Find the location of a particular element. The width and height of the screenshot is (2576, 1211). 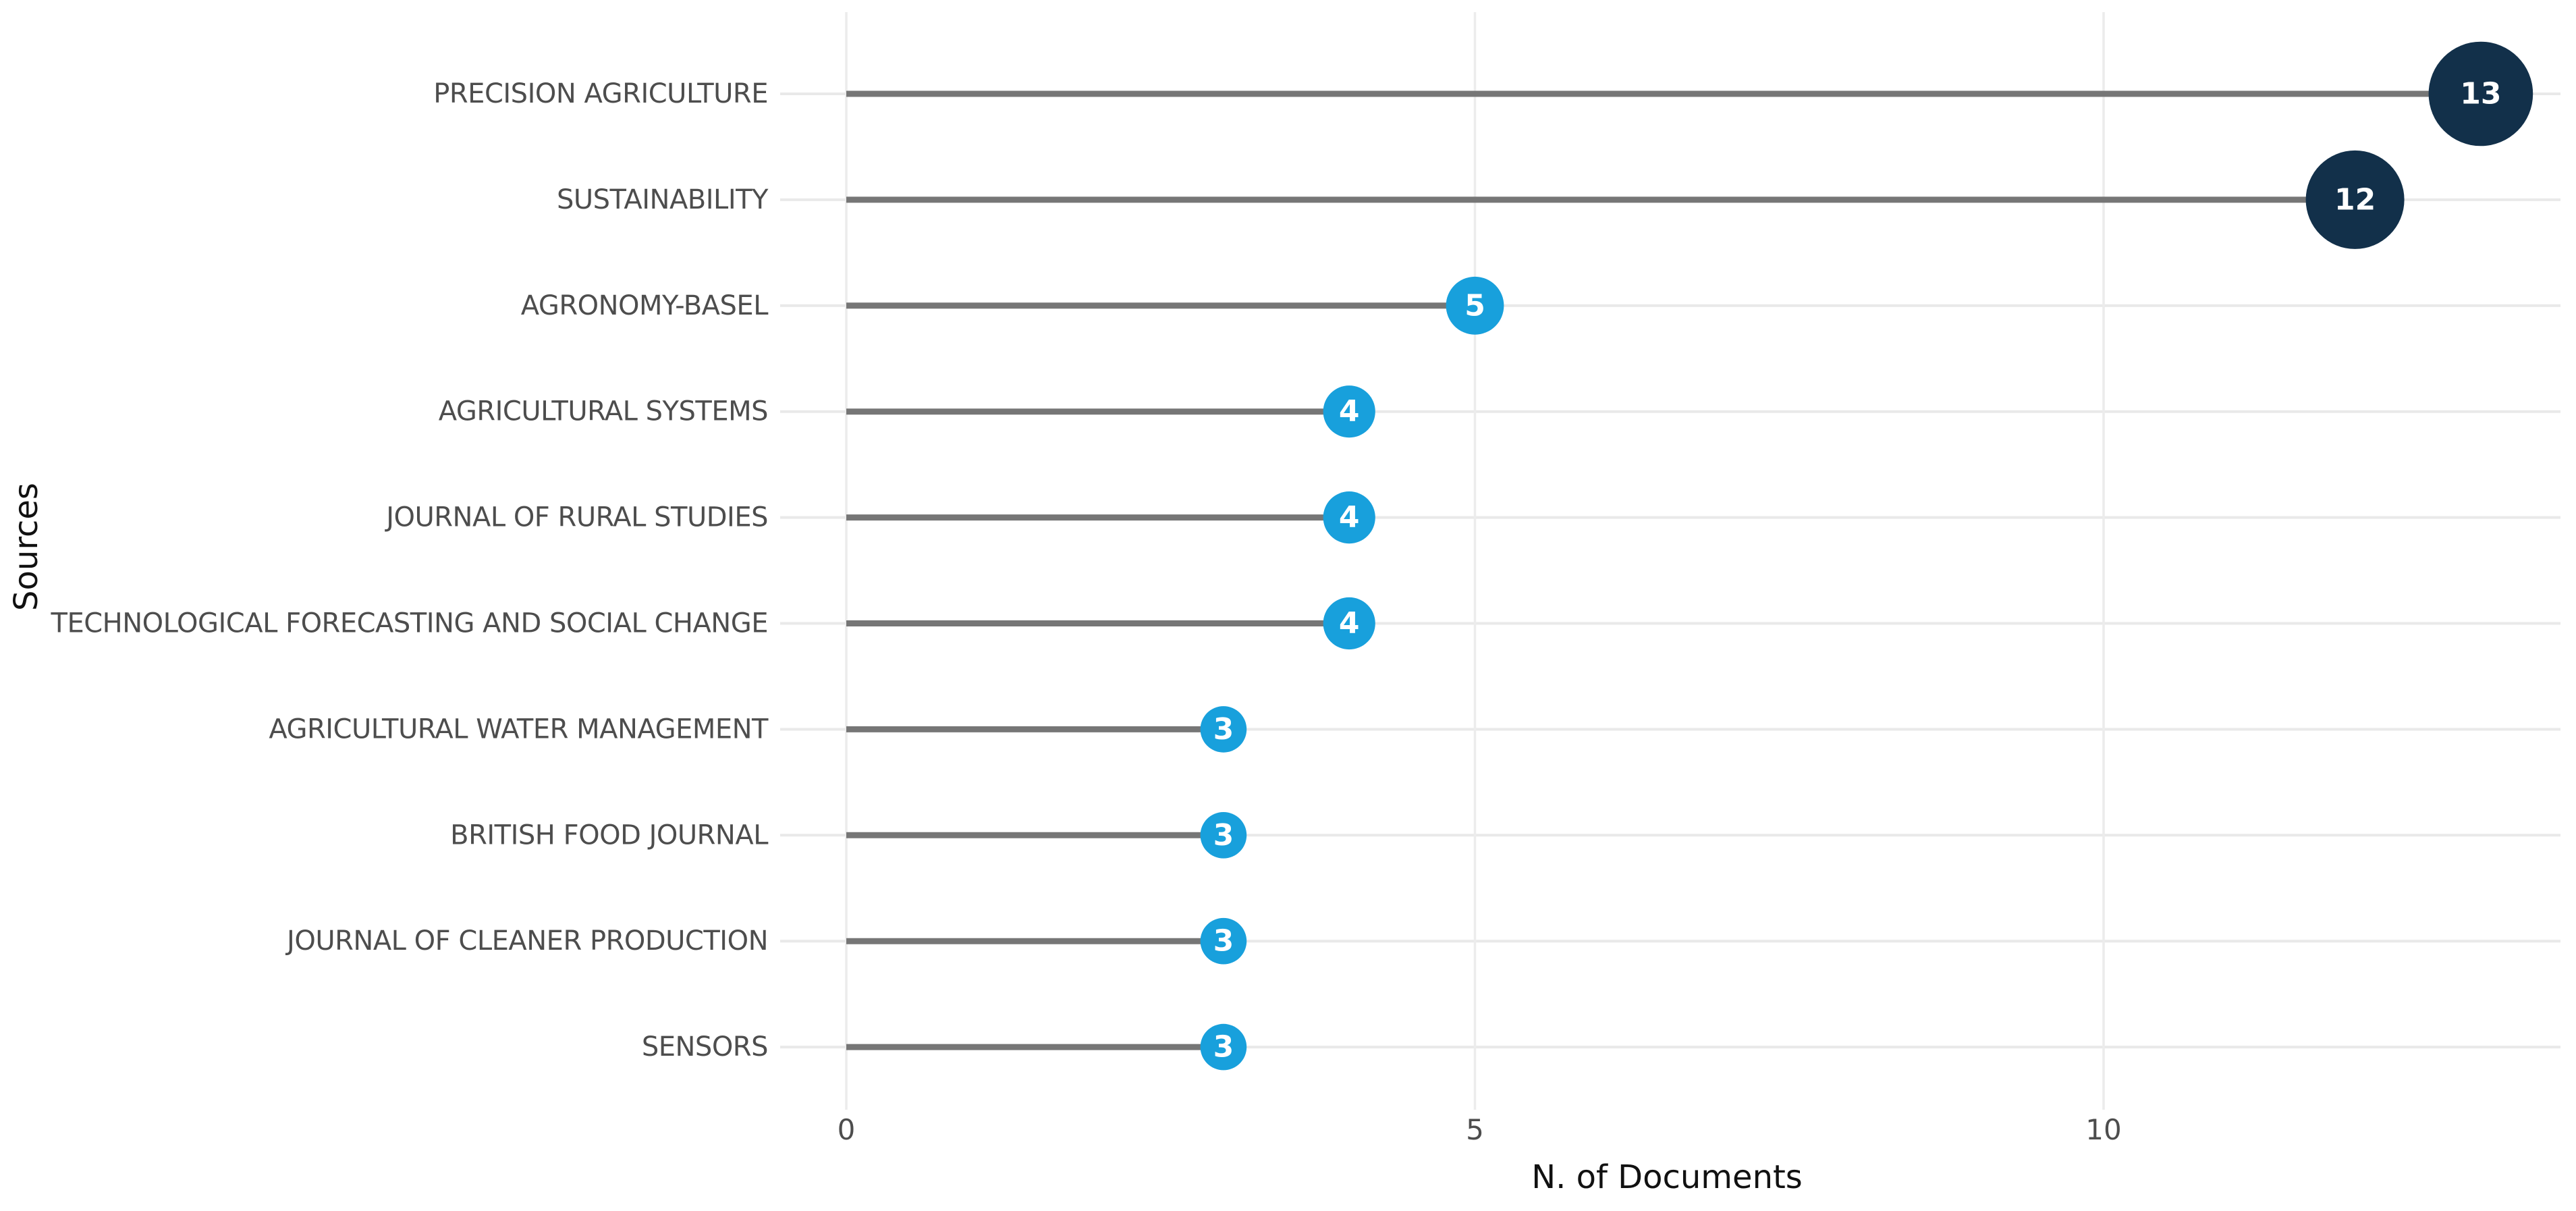

bubble-value: 13 is located at coordinates (2480, 94).